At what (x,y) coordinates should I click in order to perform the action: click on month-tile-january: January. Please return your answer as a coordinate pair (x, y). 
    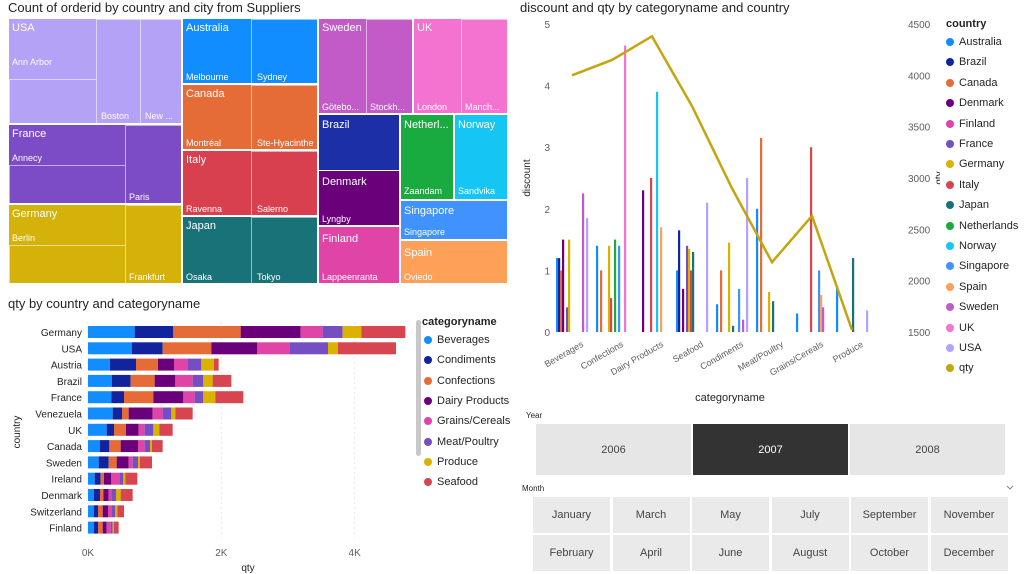
    Looking at the image, I should click on (571, 515).